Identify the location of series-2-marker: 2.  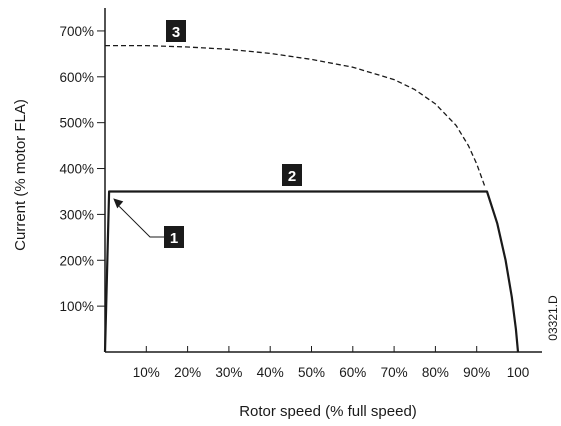
(292, 175).